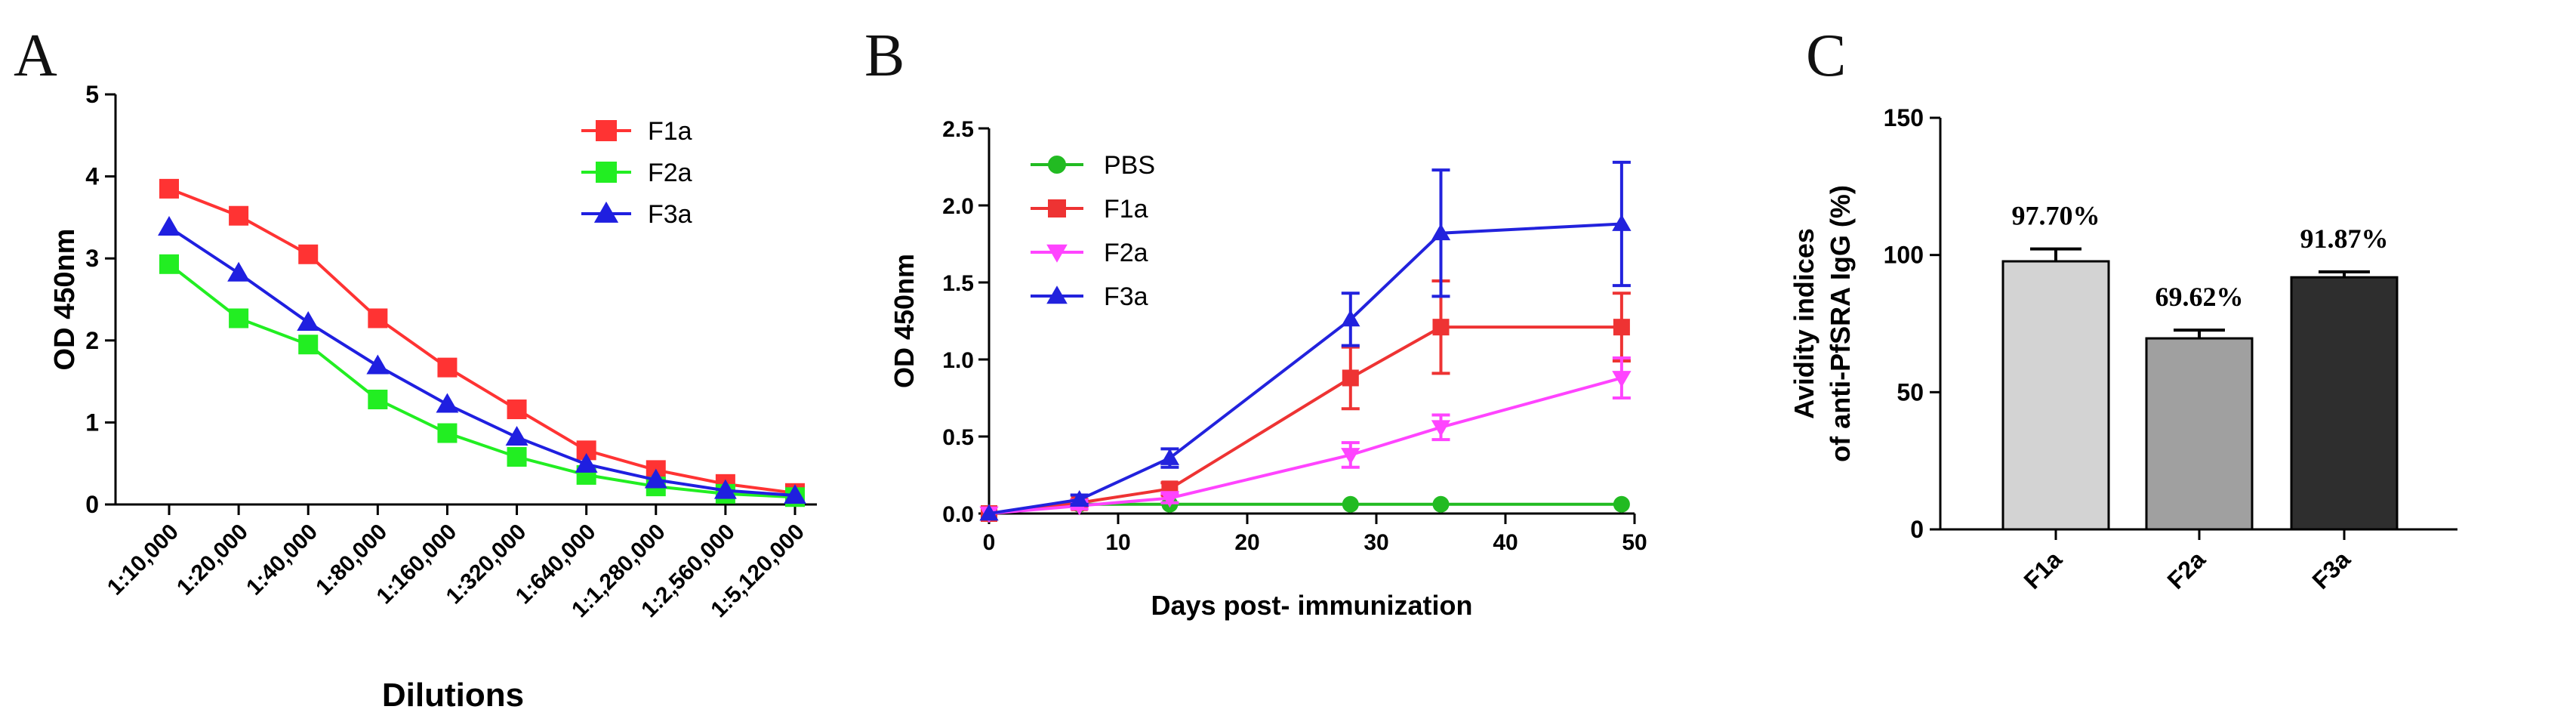 The image size is (2576, 728). Describe the element at coordinates (2344, 239) in the screenshot. I see `data-label: 91.87%` at that location.